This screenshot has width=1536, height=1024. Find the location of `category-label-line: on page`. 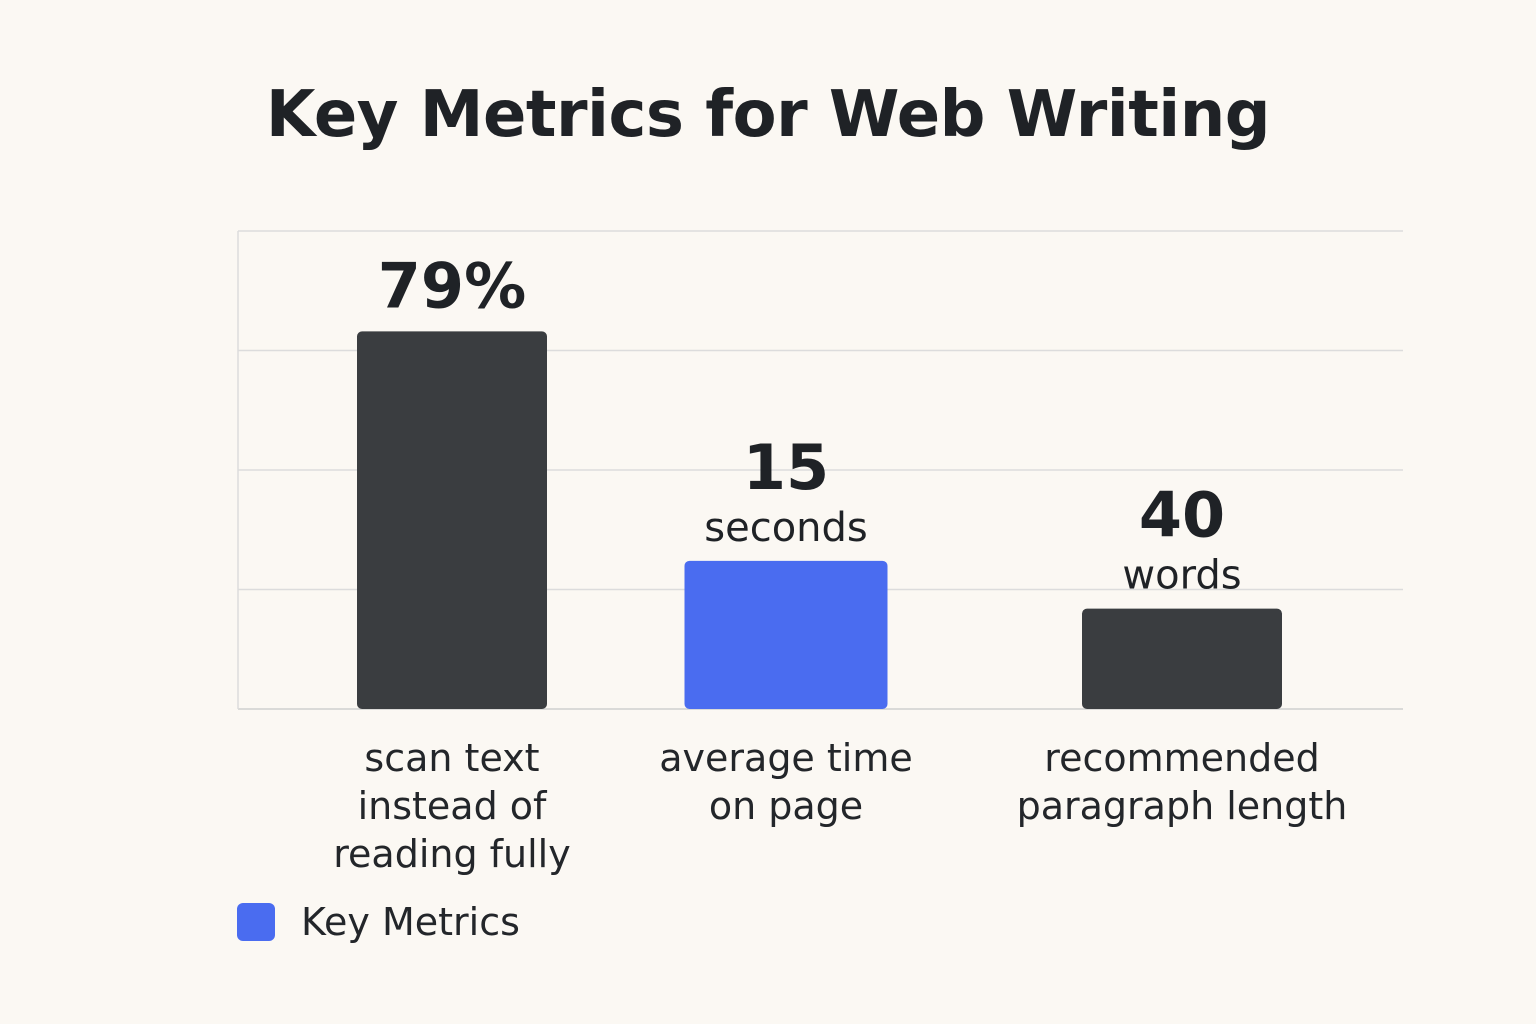

category-label-line: on page is located at coordinates (786, 806).